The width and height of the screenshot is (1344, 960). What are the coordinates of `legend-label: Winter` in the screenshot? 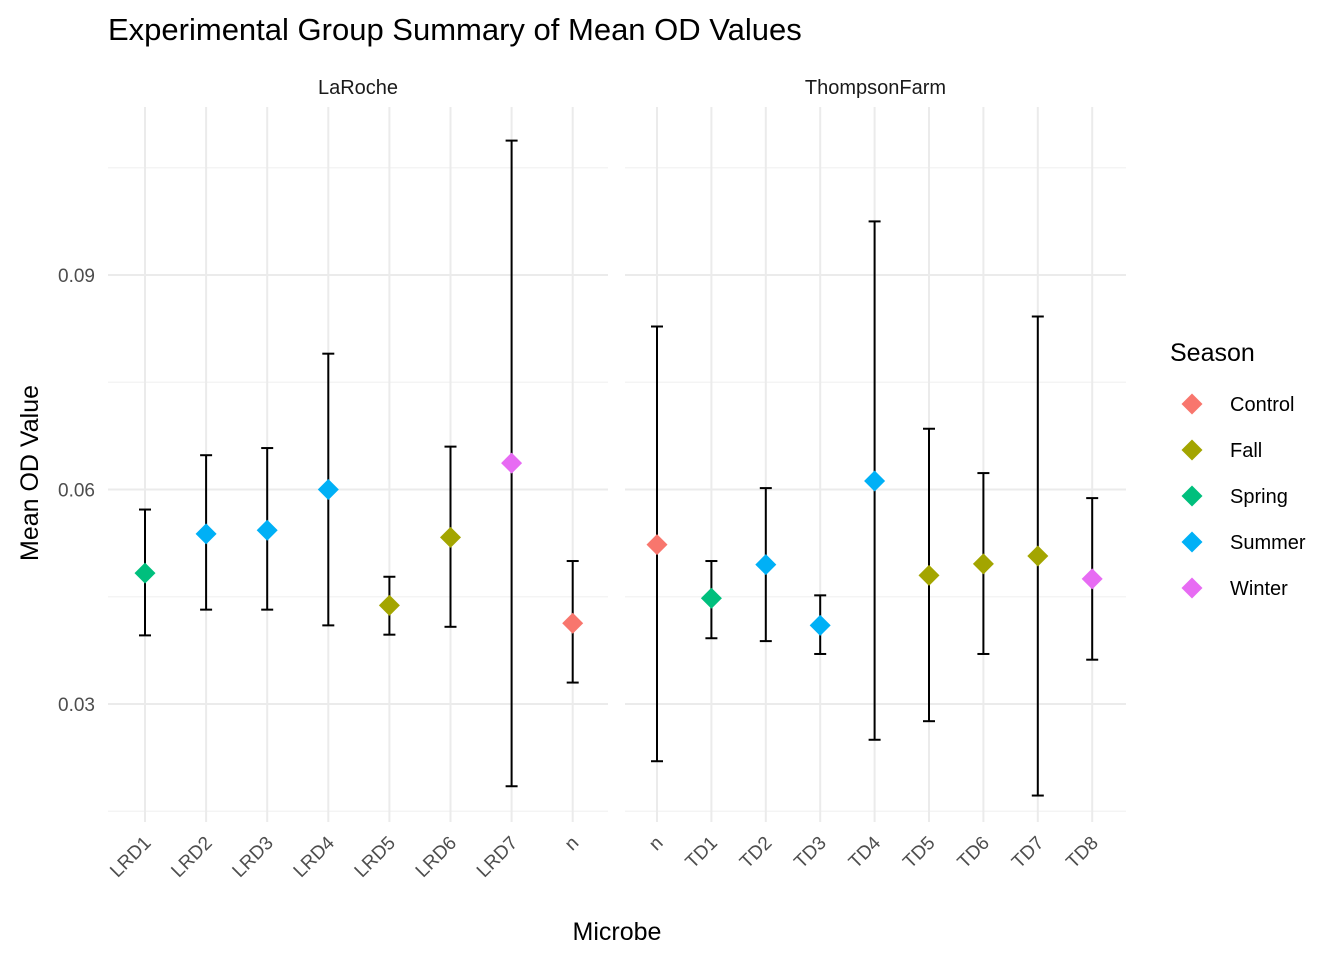 It's located at (1259, 589).